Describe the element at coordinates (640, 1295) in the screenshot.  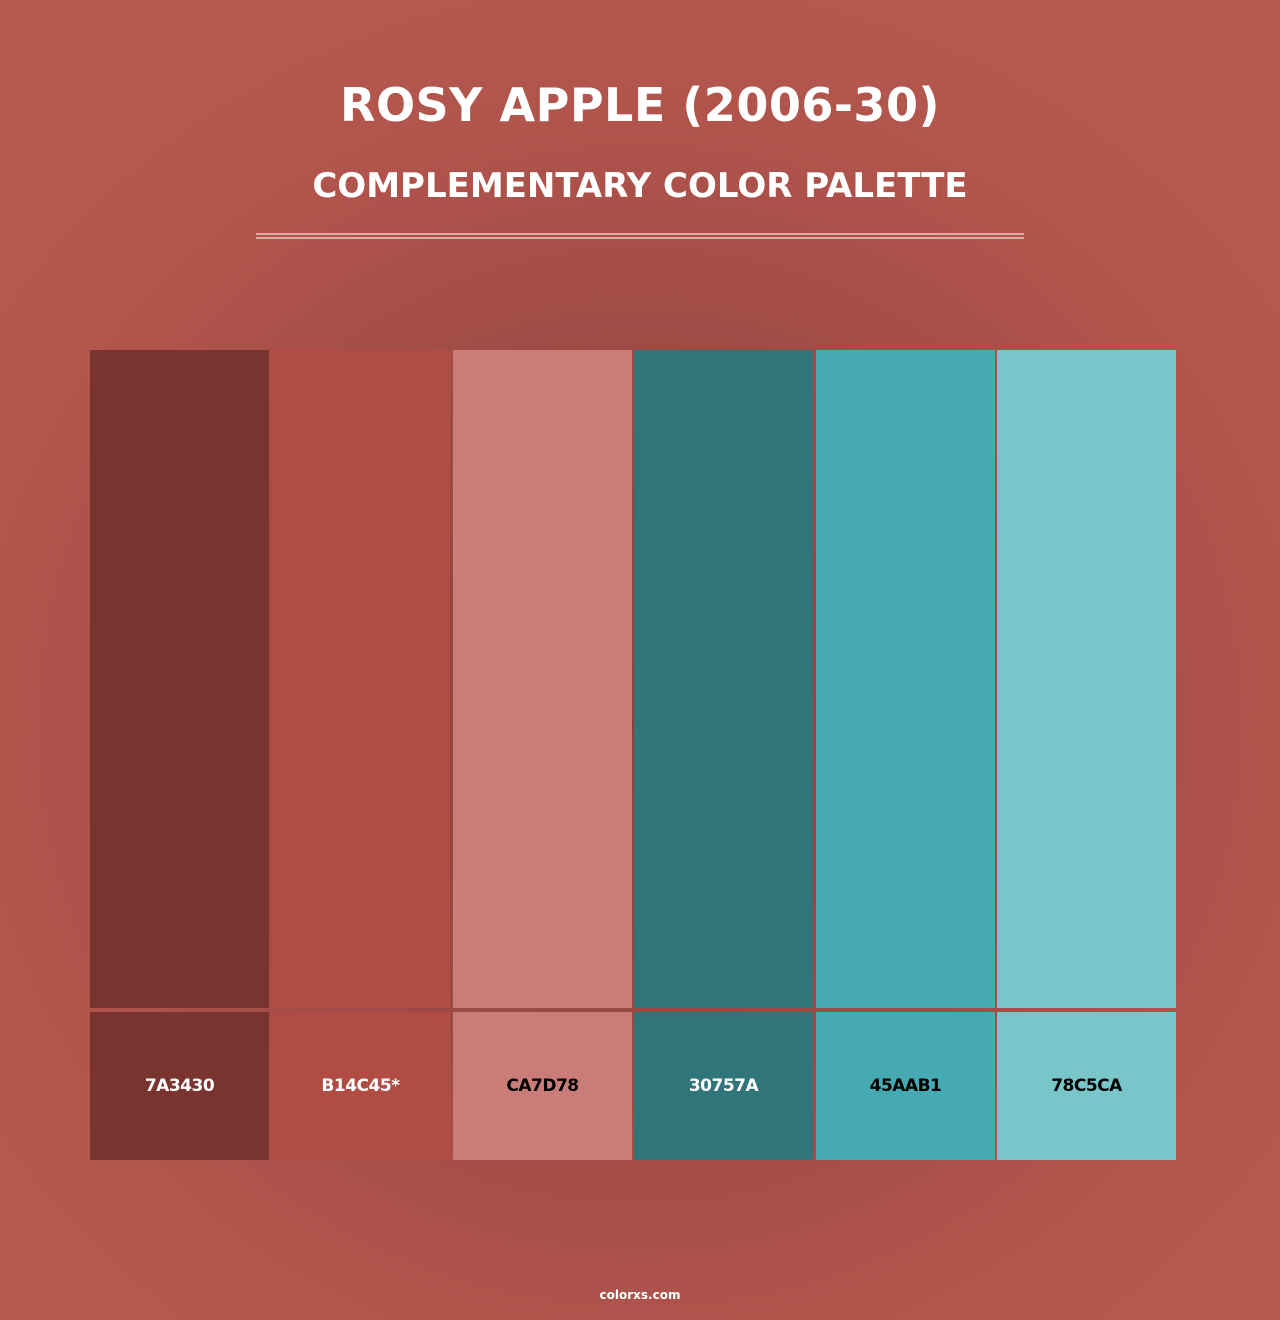
I see `footer-site-link: colorxs.com` at that location.